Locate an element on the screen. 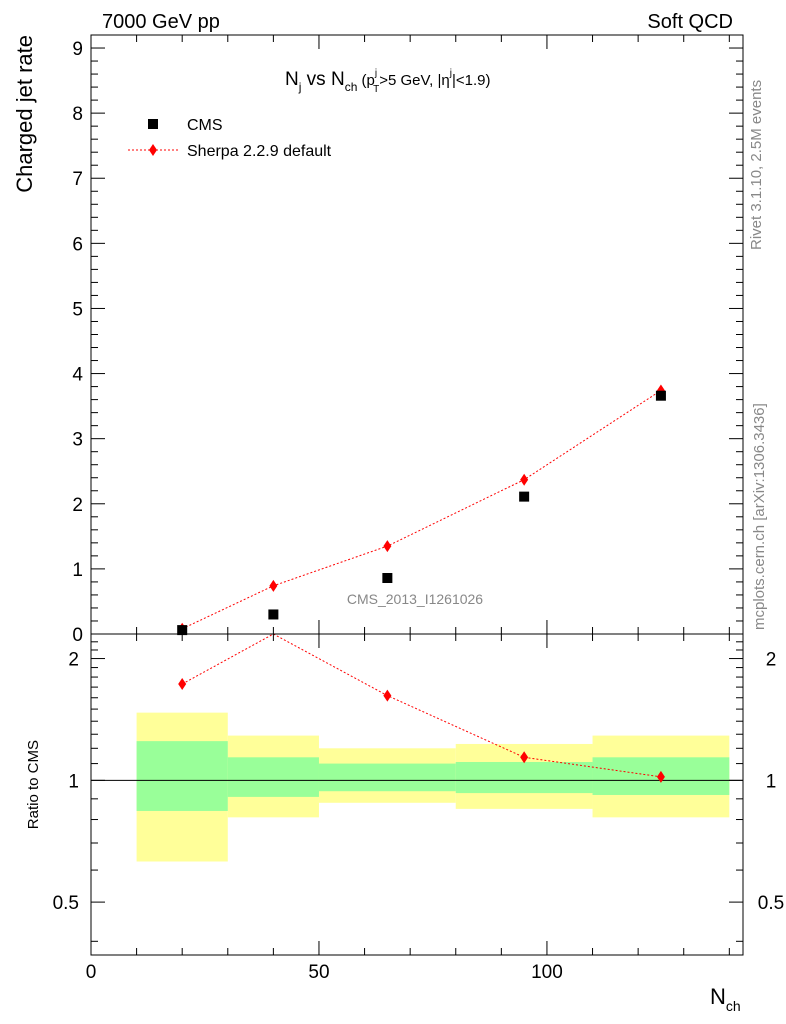 The height and width of the screenshot is (1024, 786). main-ylabel: Charged jet rate is located at coordinates (24, 114).